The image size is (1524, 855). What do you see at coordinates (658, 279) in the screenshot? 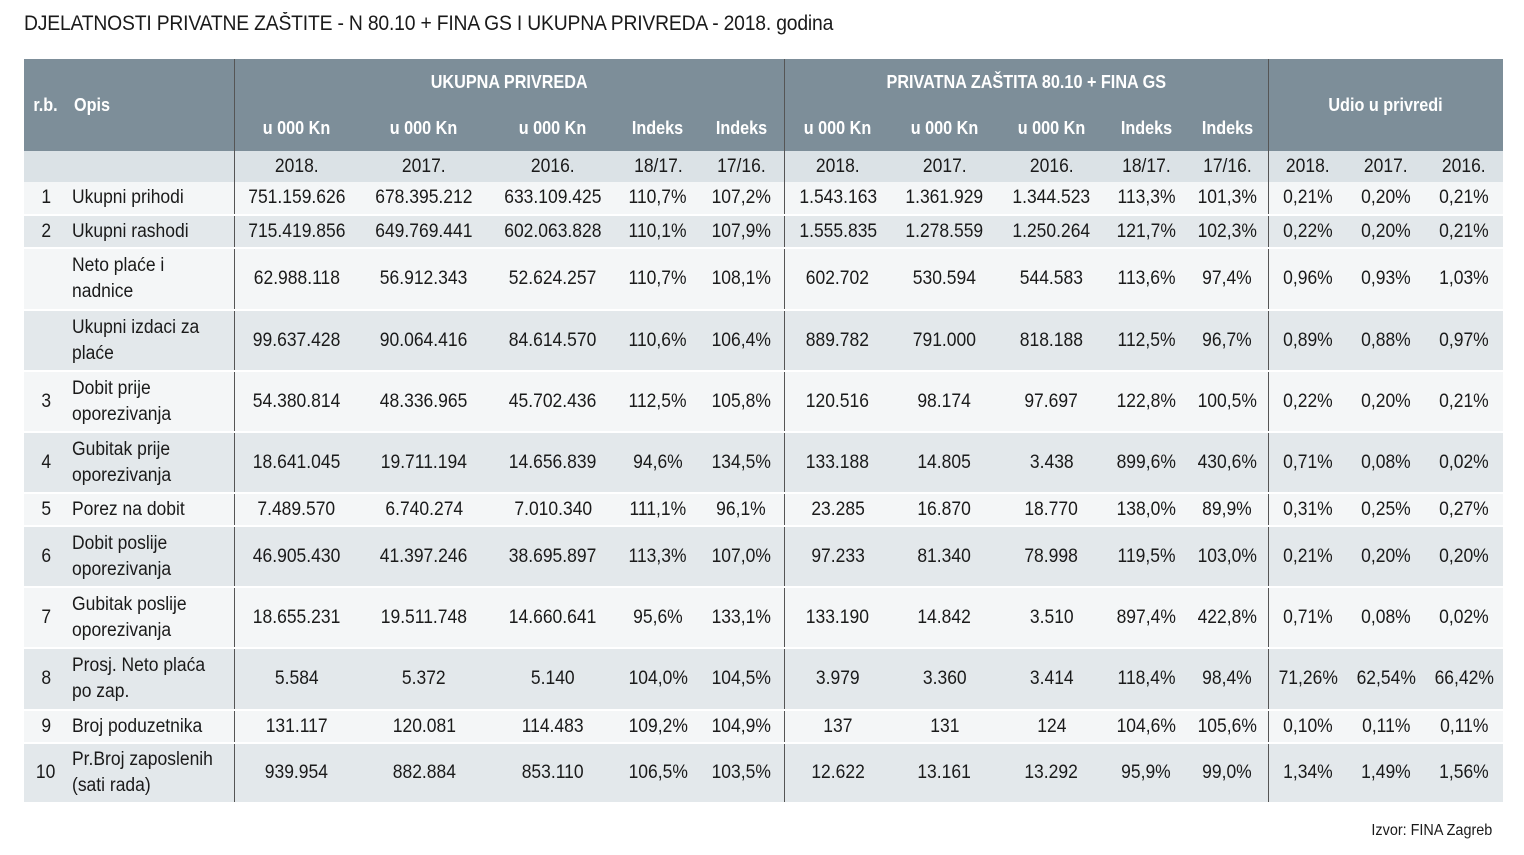
I see `value-cell: 110,7%` at bounding box center [658, 279].